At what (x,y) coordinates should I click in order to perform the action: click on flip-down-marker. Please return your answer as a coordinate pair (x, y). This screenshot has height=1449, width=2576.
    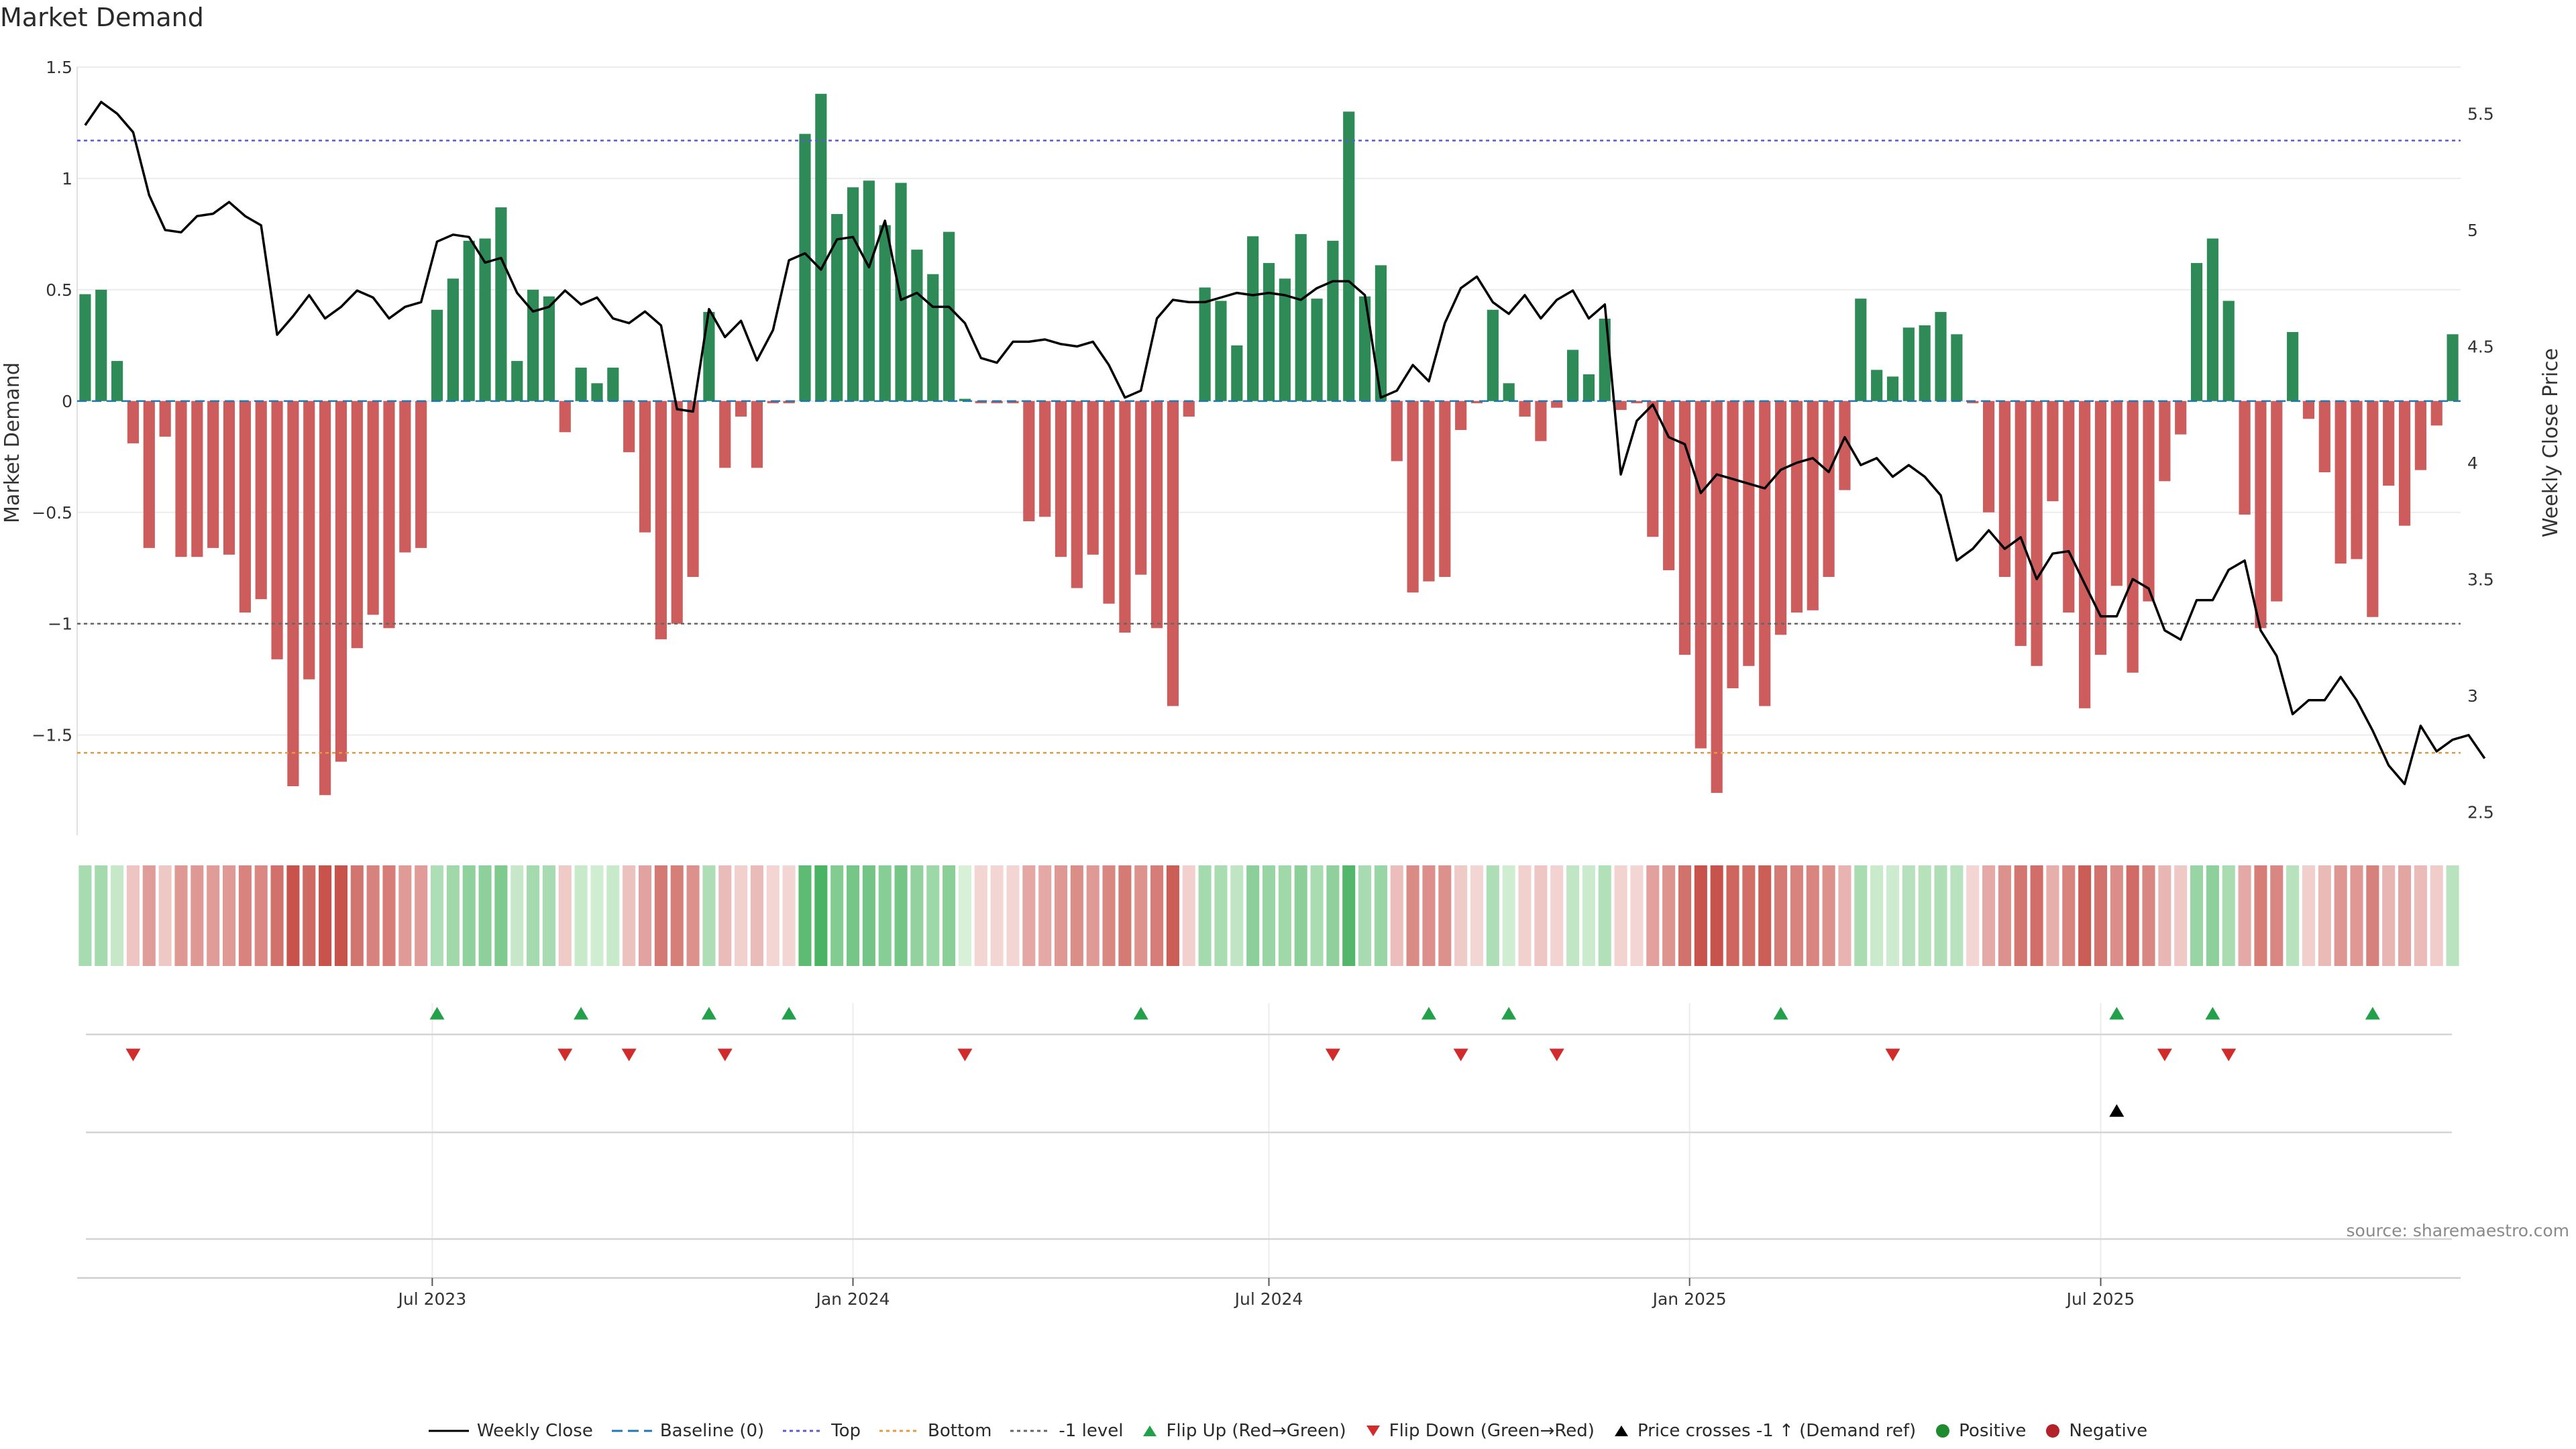
    Looking at the image, I should click on (133, 1055).